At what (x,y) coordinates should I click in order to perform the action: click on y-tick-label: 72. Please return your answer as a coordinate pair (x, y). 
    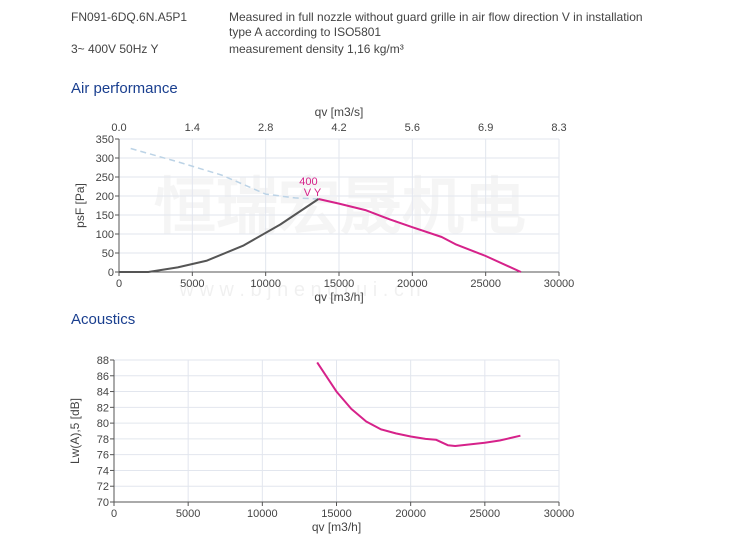
    Looking at the image, I should click on (103, 487).